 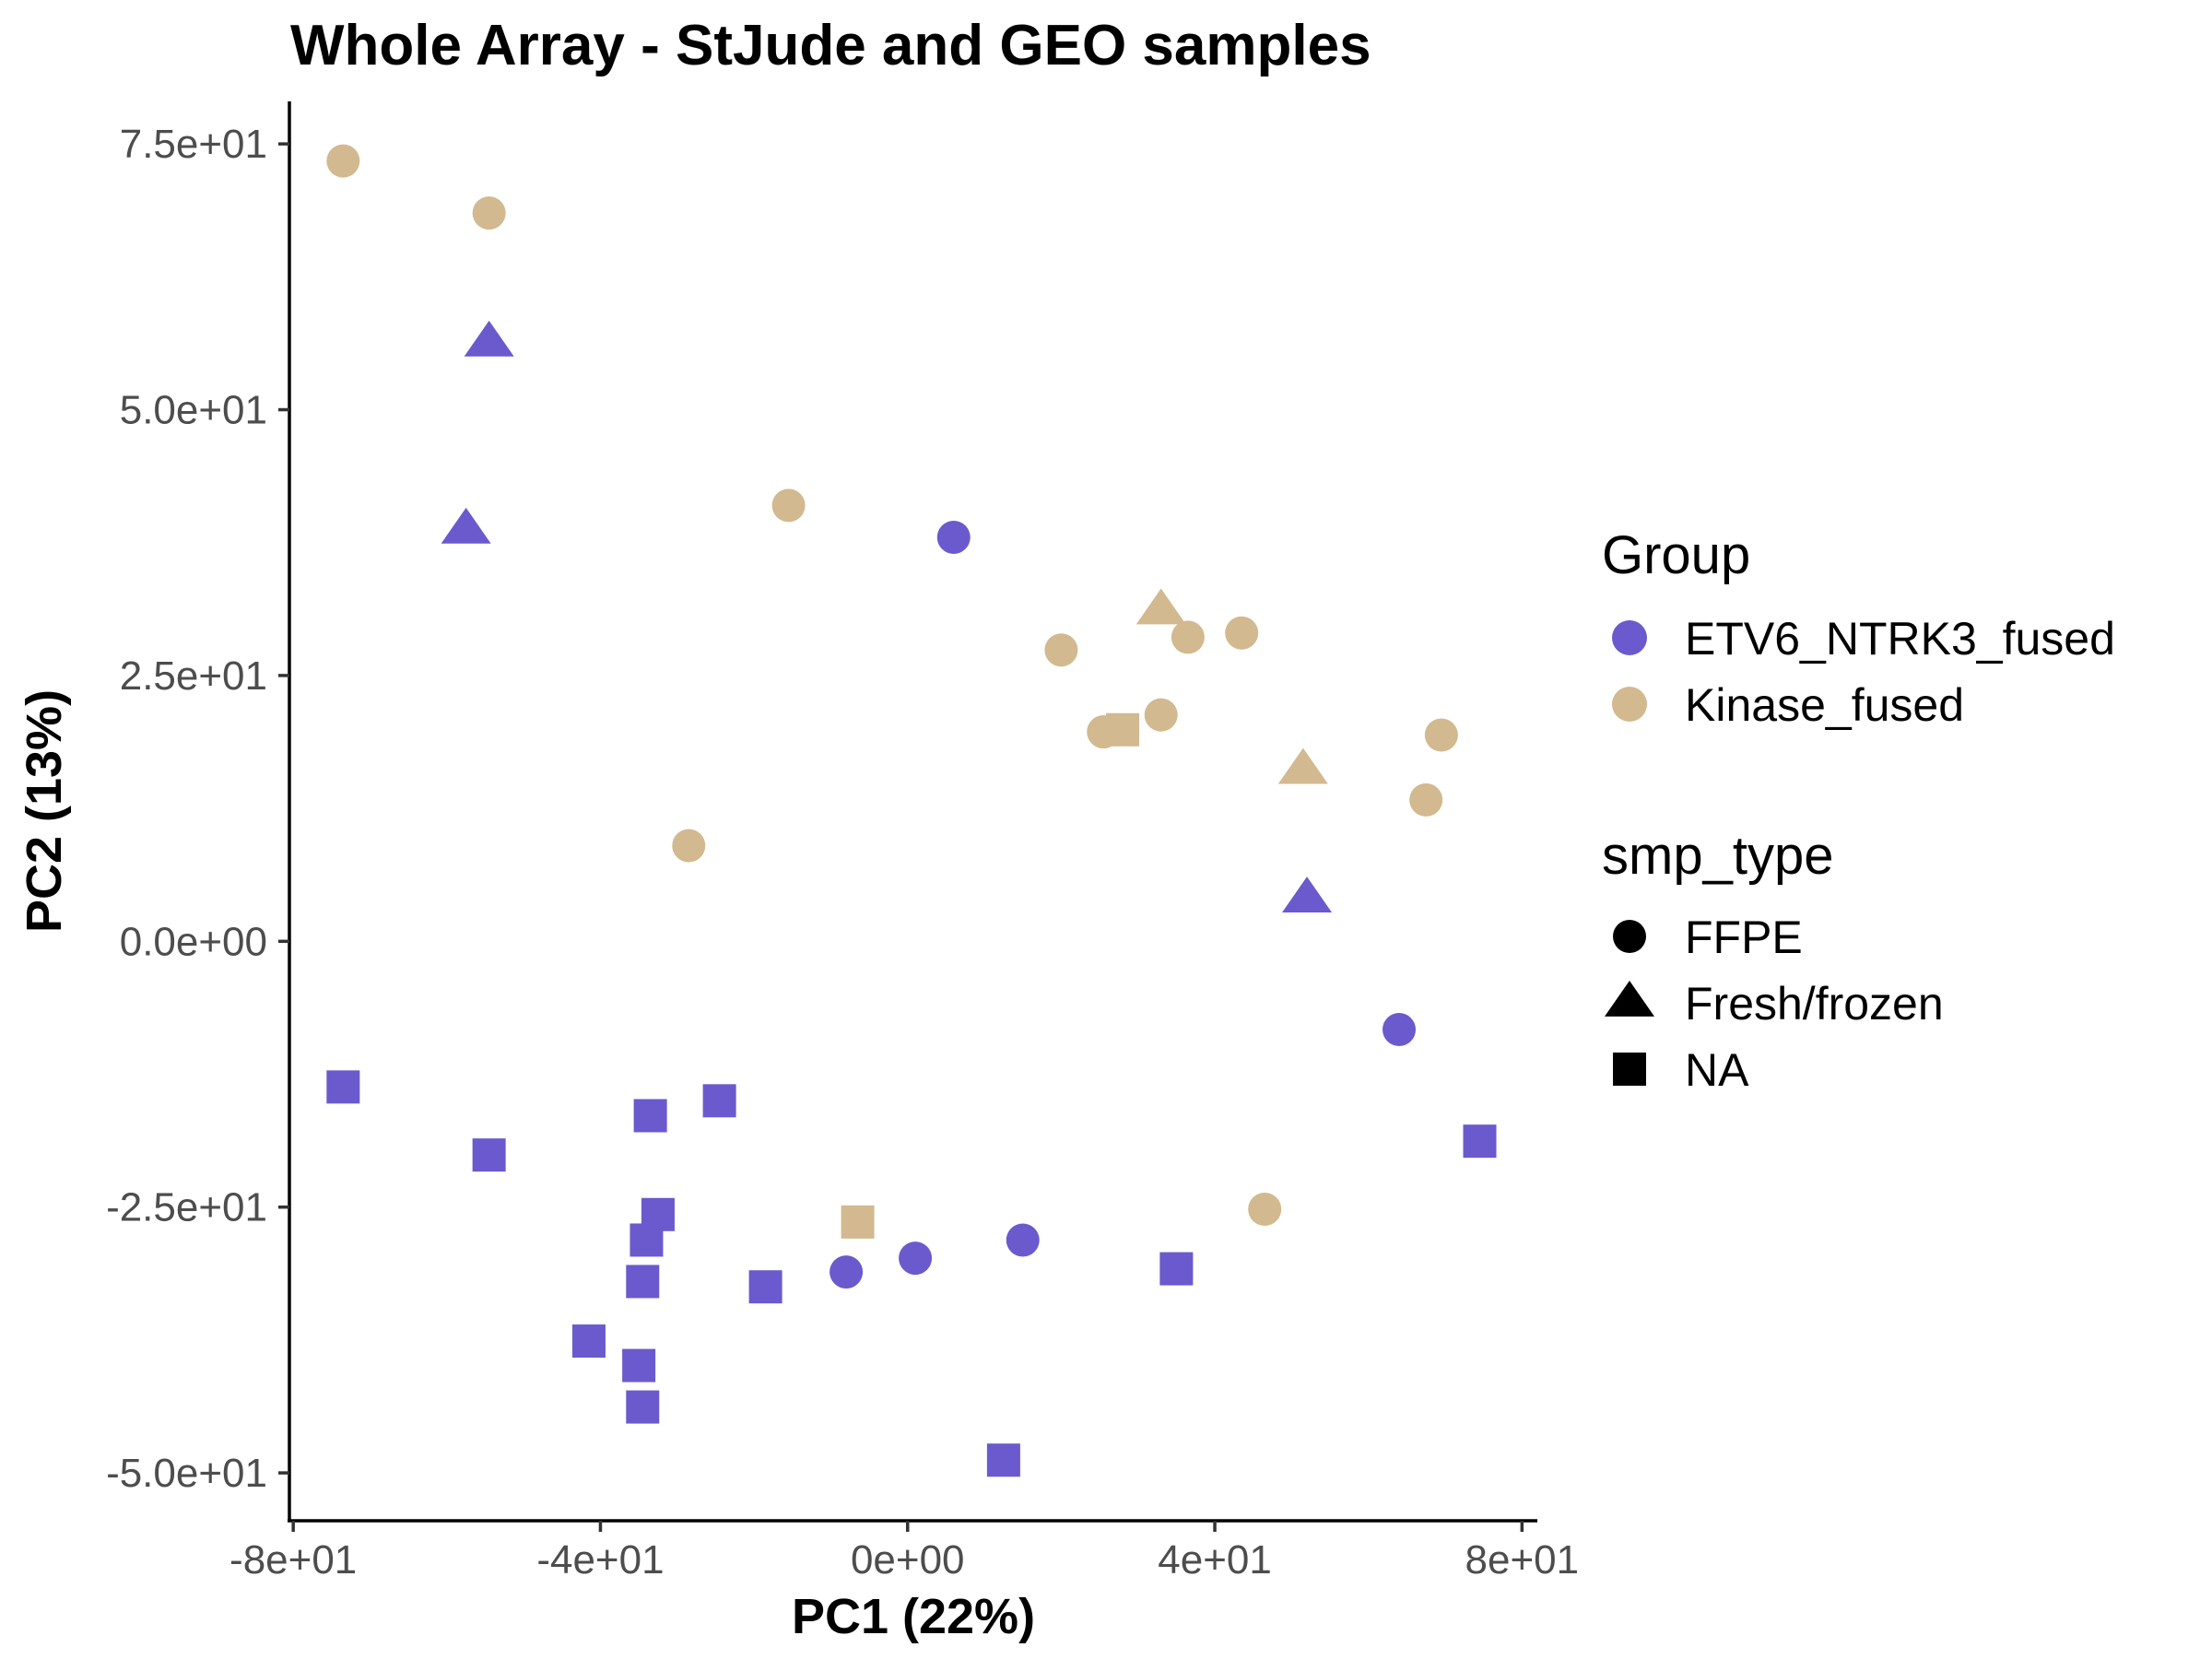 I want to click on y-tick-label: 7.5e+01, so click(x=193, y=144).